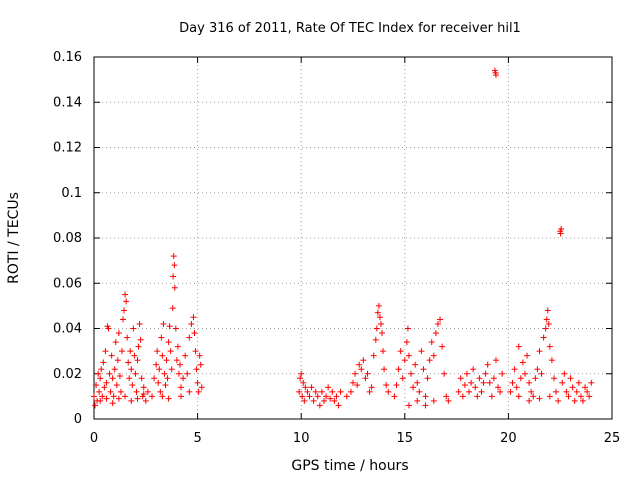 The image size is (640, 480). What do you see at coordinates (67, 283) in the screenshot?
I see `y-tick-label: 0.06` at bounding box center [67, 283].